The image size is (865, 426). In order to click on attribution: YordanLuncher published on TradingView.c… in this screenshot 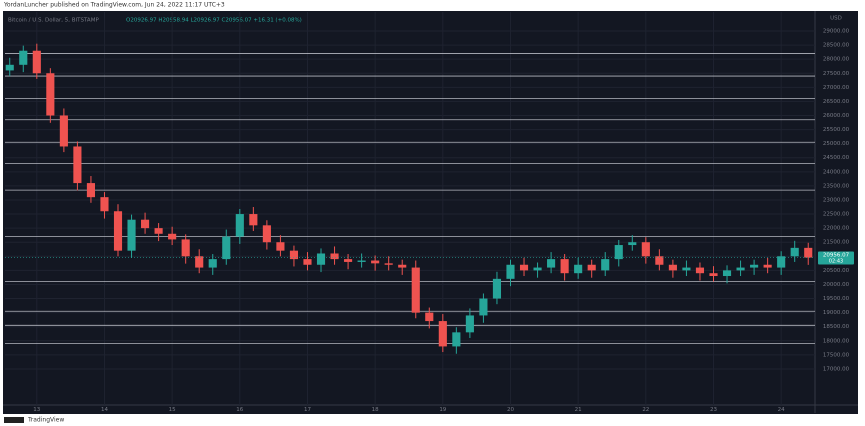, I will do `click(114, 5)`.